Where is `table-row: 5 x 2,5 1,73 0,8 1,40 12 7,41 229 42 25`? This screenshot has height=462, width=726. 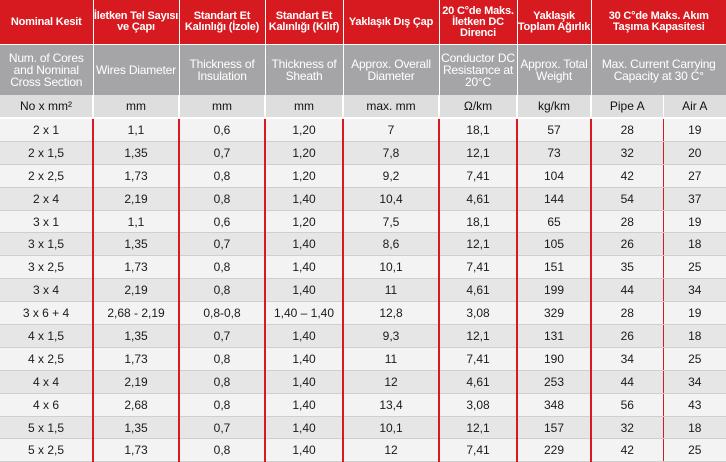
table-row: 5 x 2,5 1,73 0,8 1,40 12 7,41 229 42 25 is located at coordinates (363, 450).